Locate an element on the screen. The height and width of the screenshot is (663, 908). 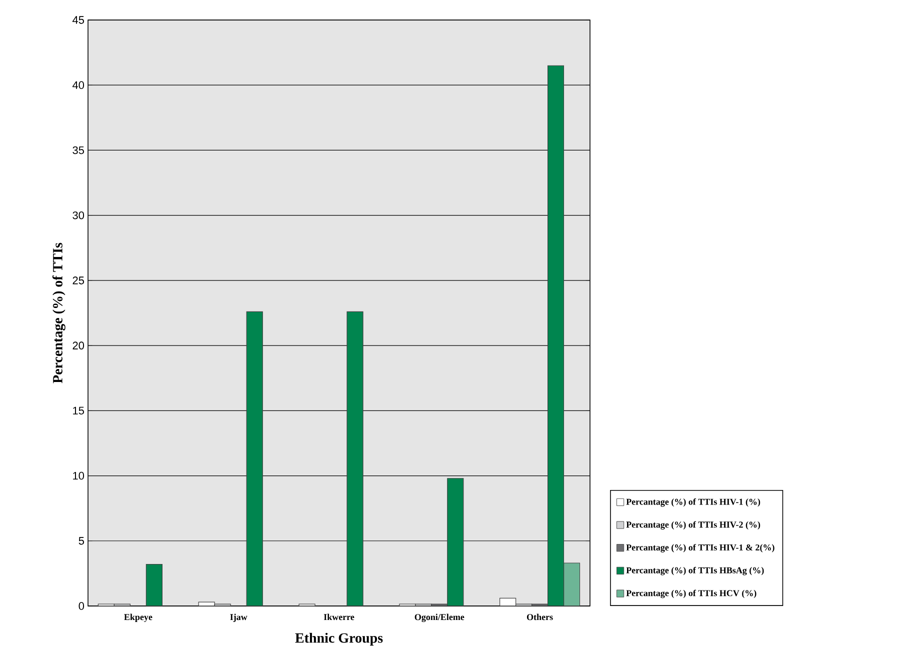
y-tick-label: 45 is located at coordinates (78, 20).